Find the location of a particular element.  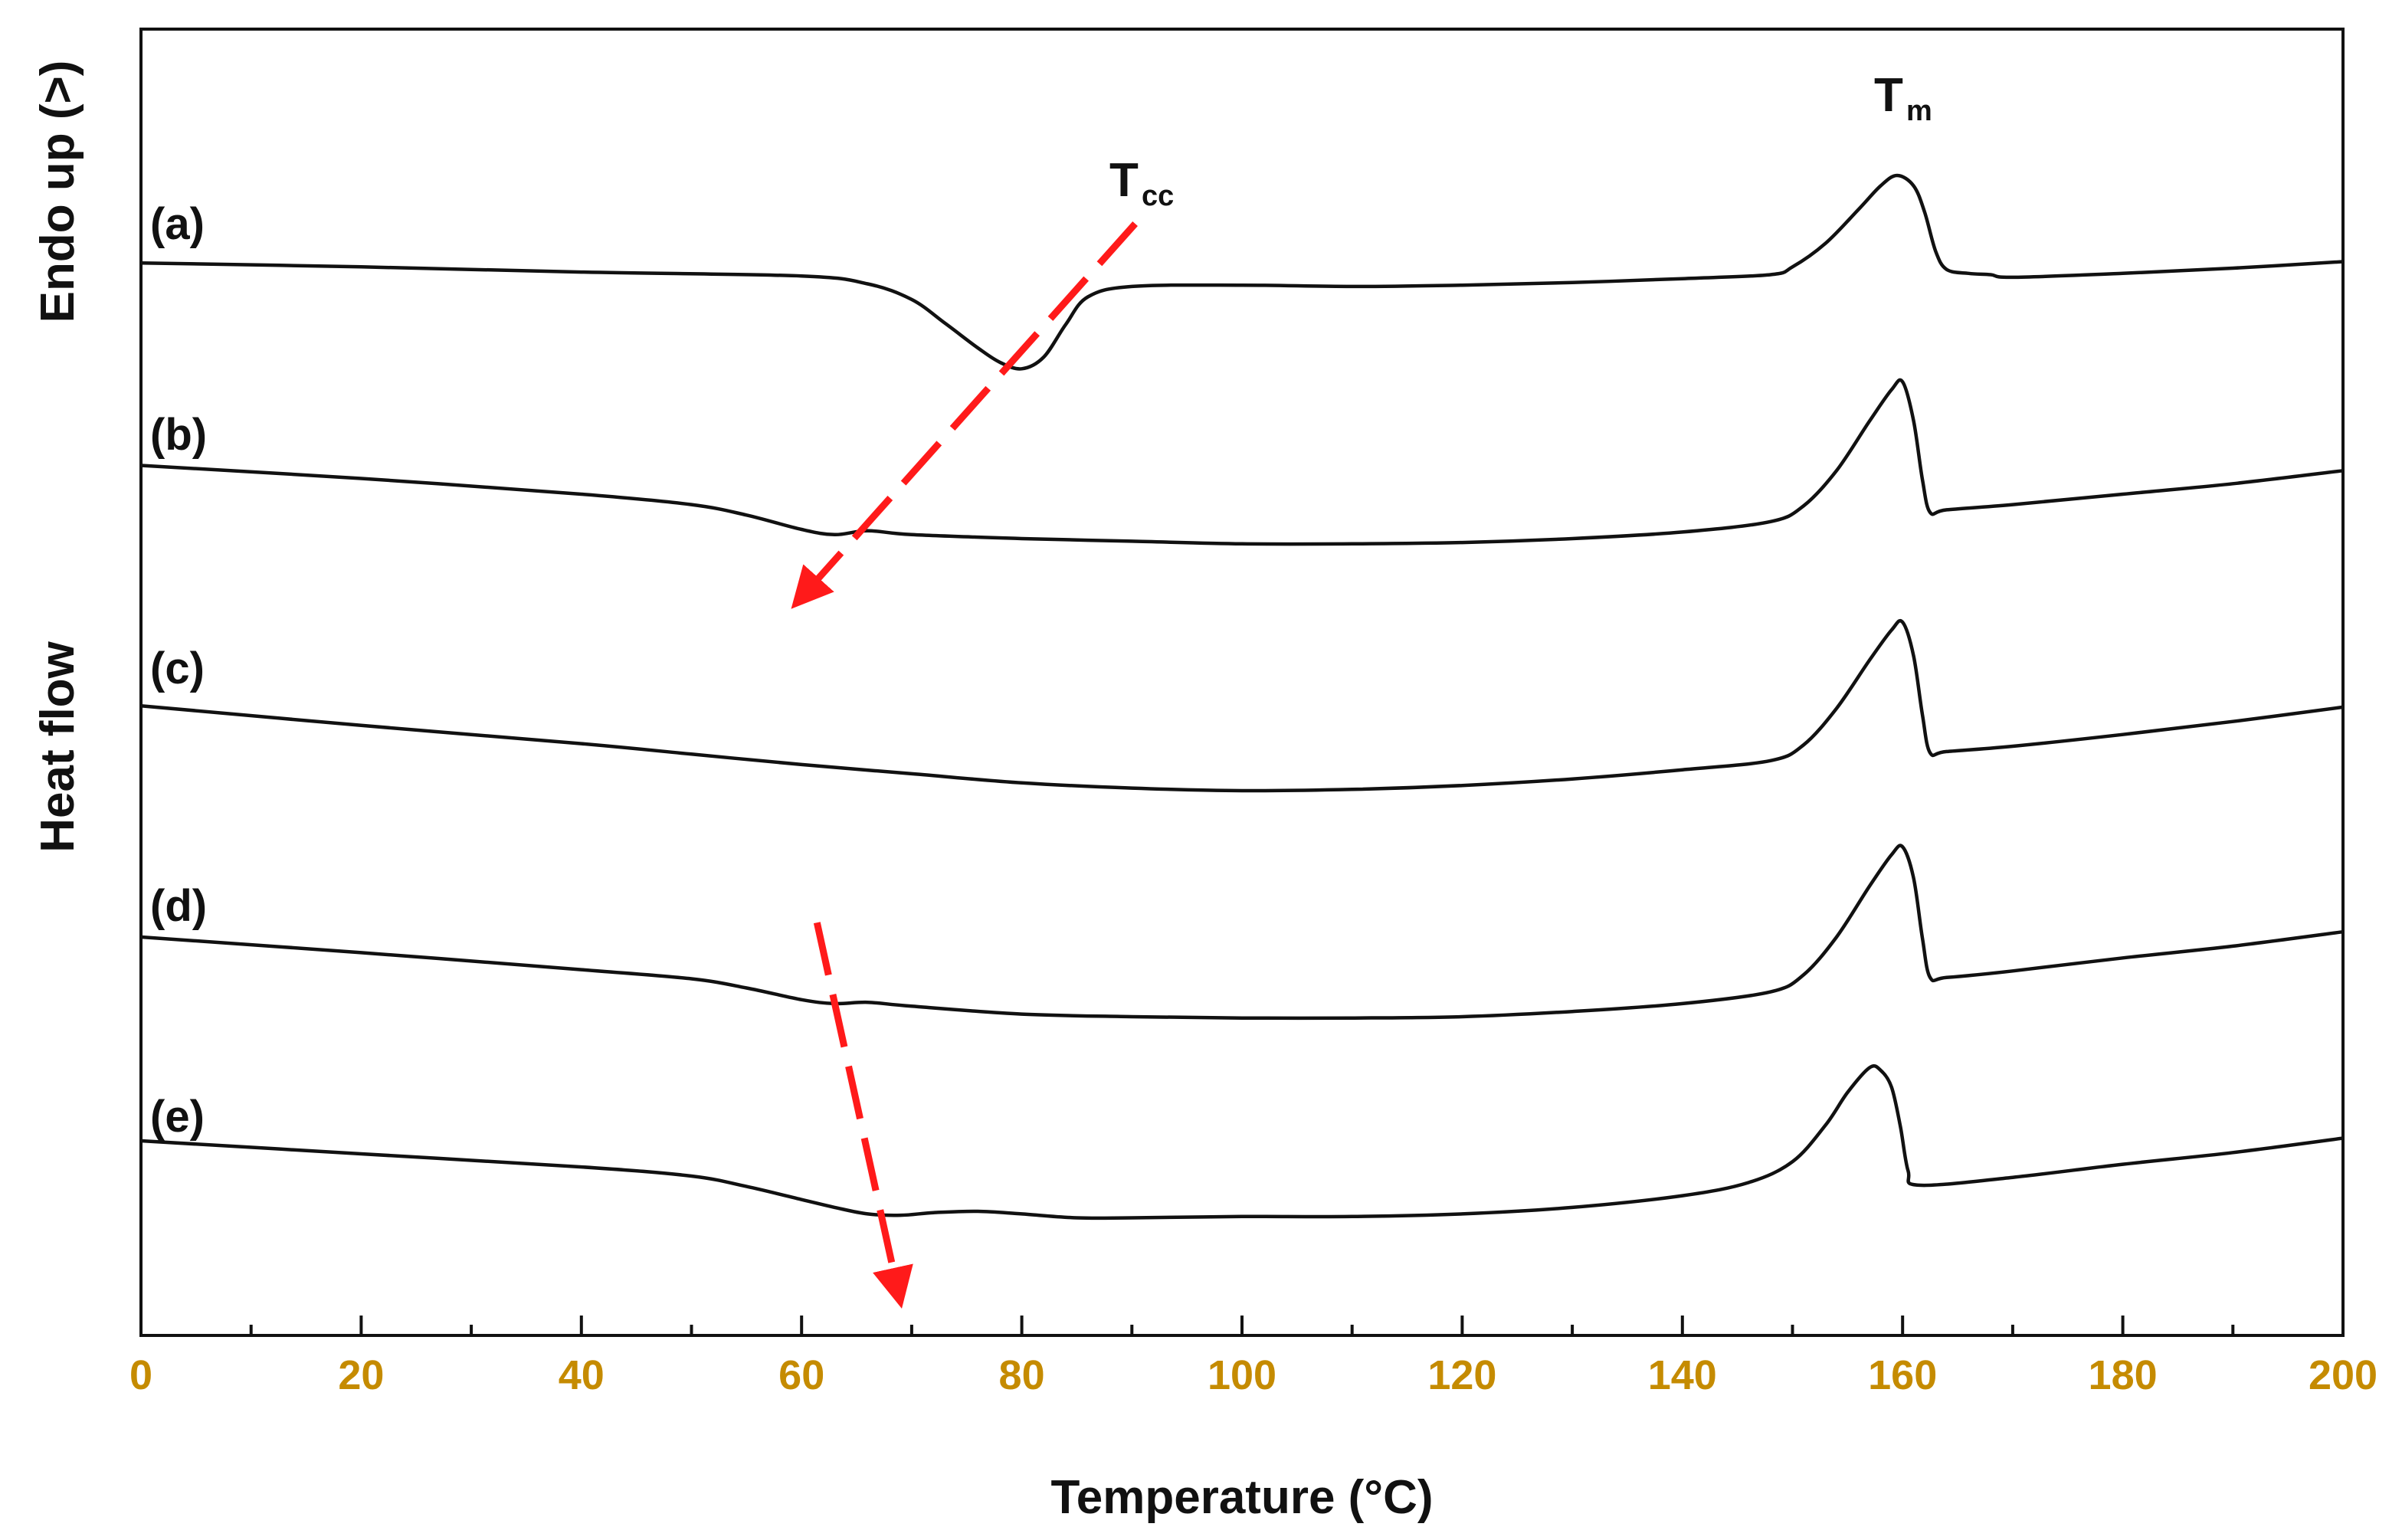

annotation-tcc: T cc is located at coordinates (1141, 183).